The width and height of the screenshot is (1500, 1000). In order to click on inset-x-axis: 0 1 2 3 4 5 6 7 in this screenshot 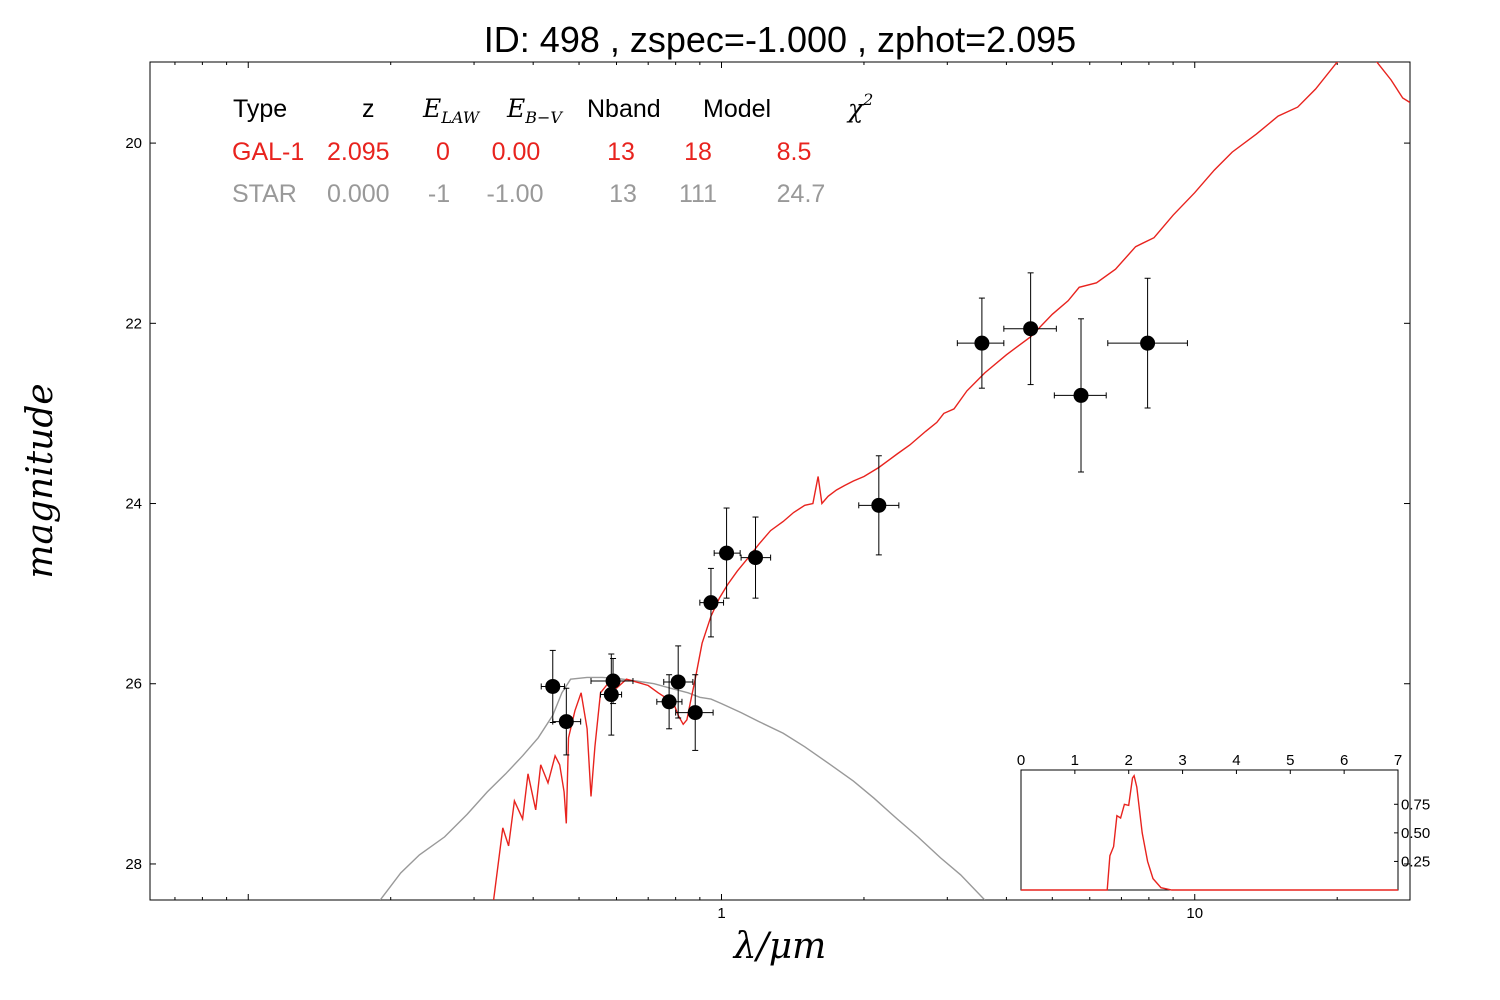, I will do `click(1209, 763)`.